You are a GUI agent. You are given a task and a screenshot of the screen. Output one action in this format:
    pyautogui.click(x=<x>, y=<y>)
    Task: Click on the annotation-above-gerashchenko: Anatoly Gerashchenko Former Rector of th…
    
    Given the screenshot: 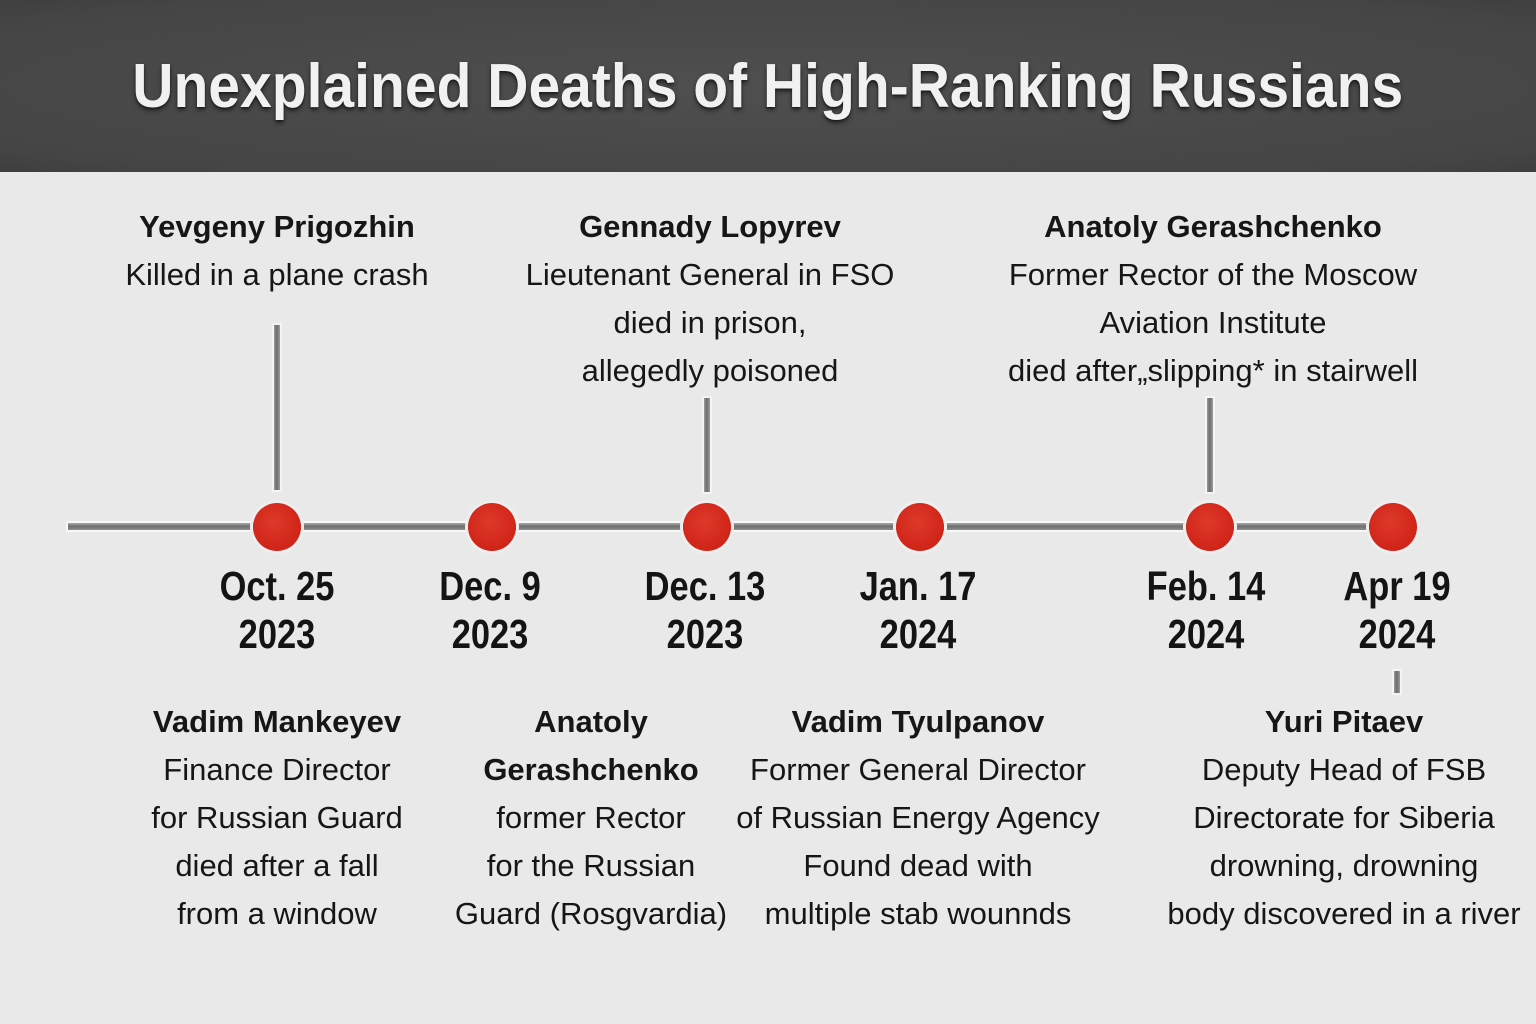 What is the action you would take?
    pyautogui.click(x=1213, y=299)
    